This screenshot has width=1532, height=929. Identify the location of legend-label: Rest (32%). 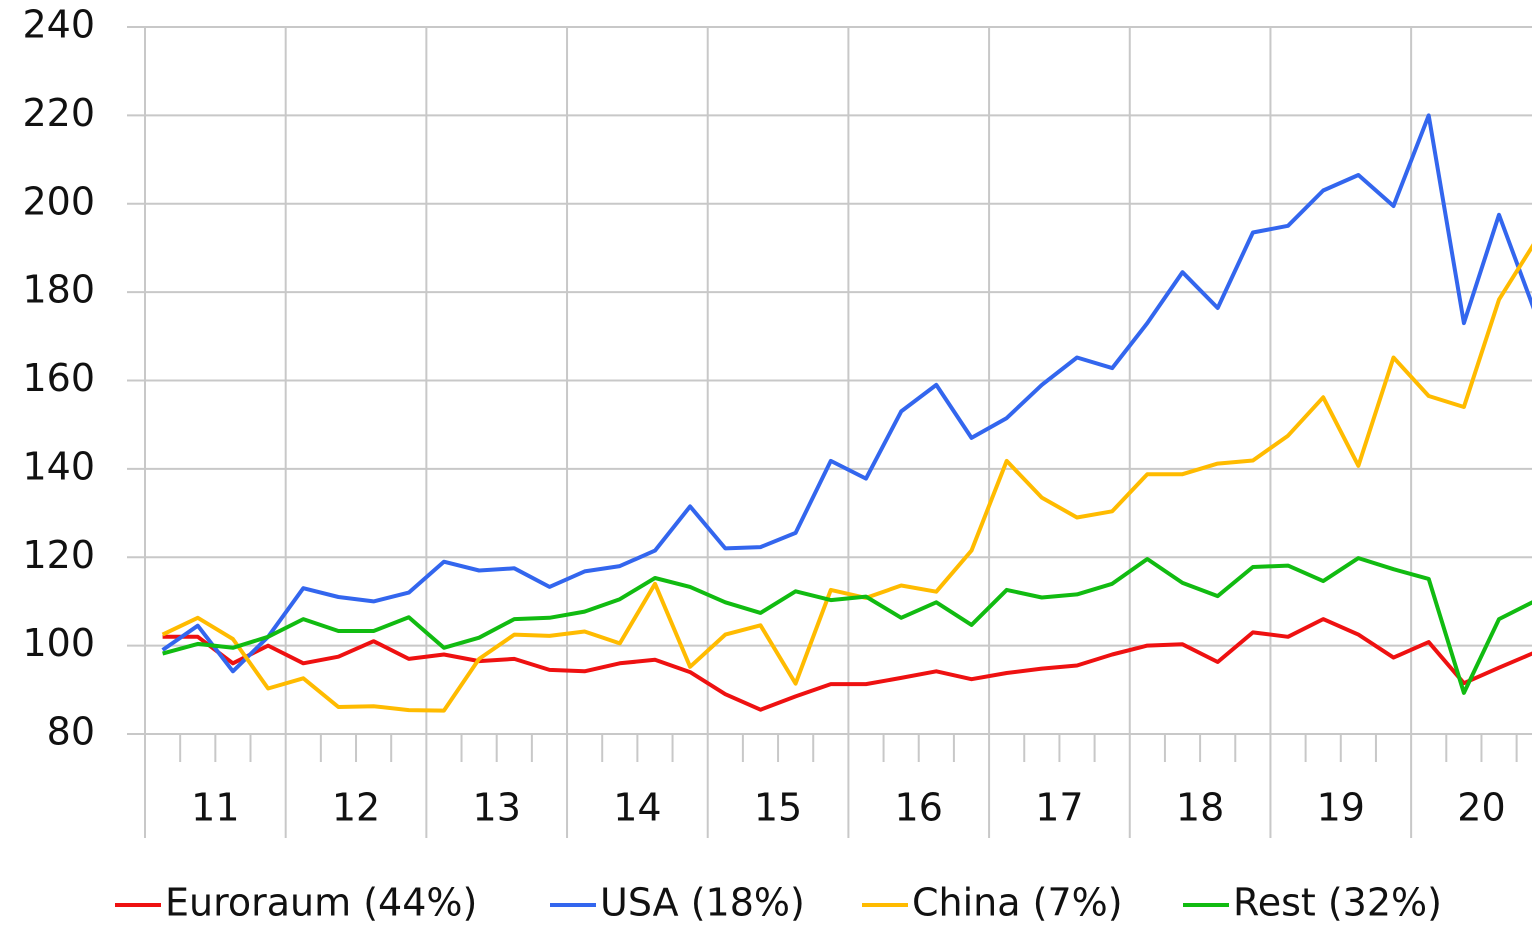
(1337, 903).